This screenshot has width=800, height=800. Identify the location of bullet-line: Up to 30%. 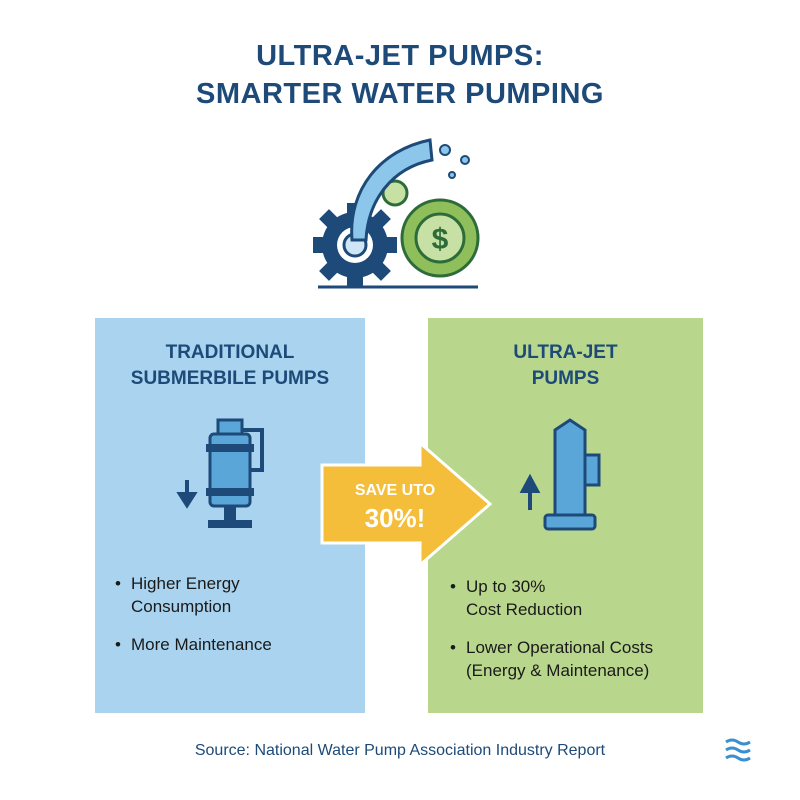
(506, 586).